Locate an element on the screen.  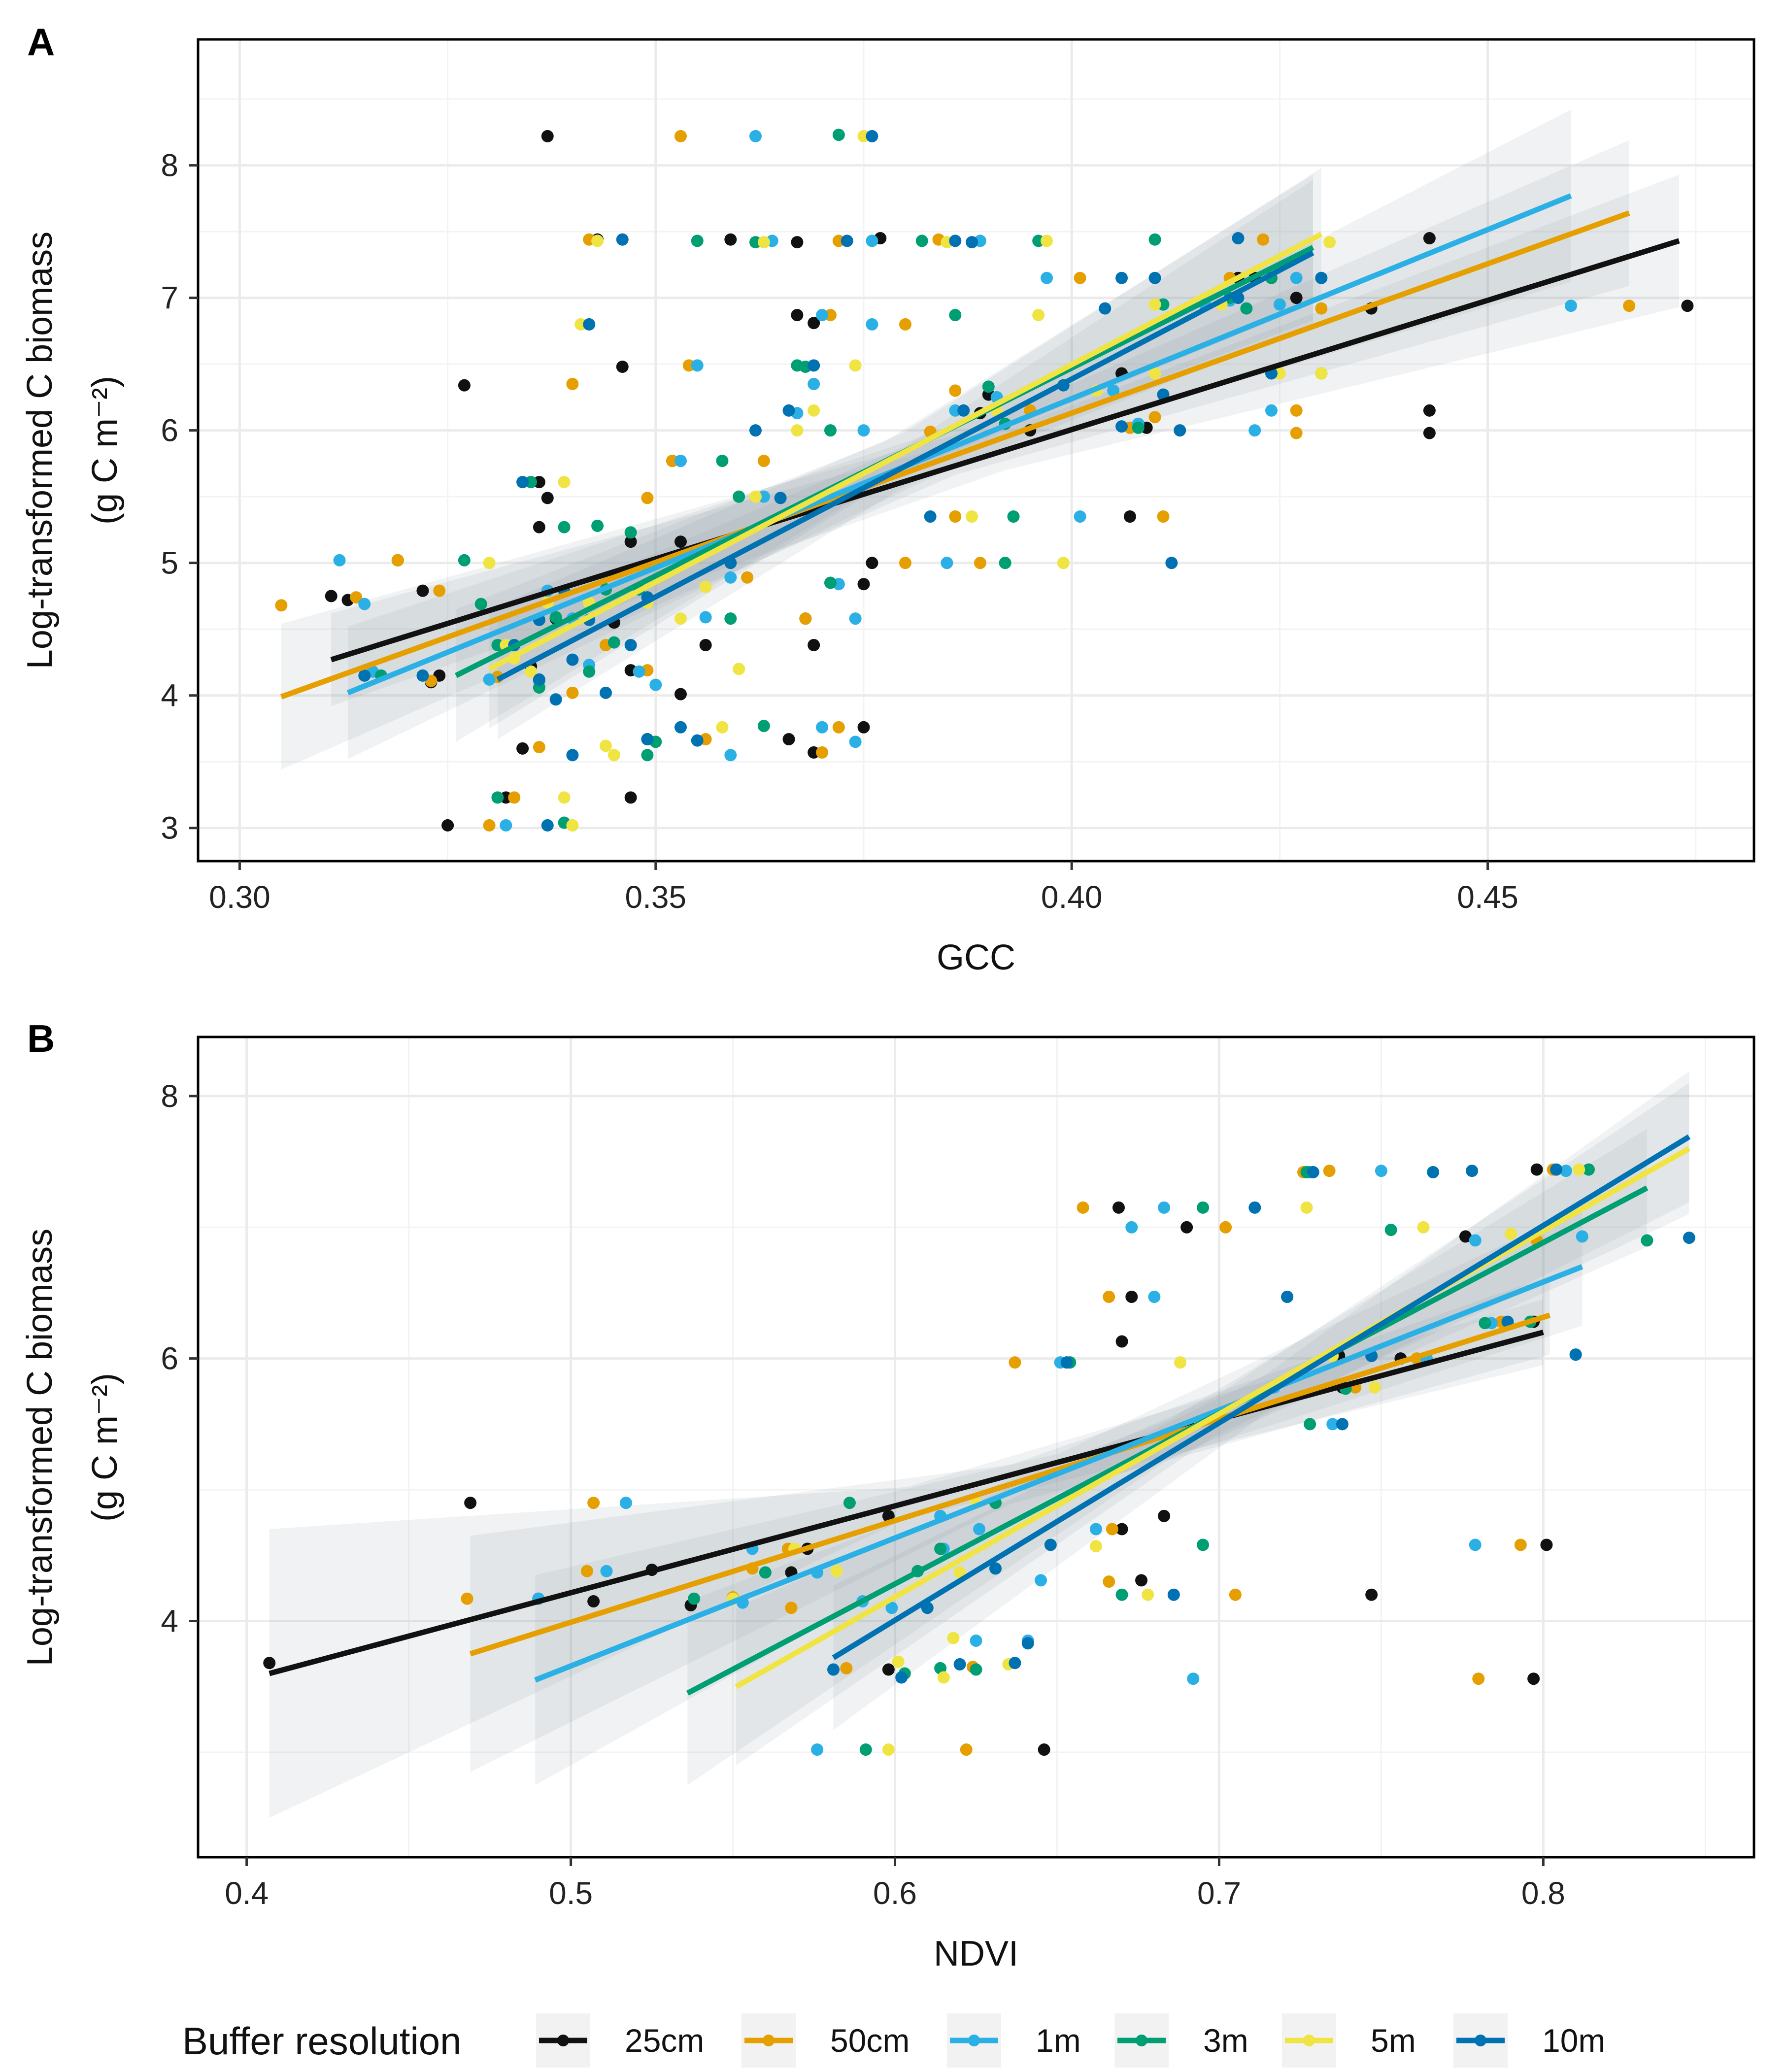
x-tick-label: 0.4 is located at coordinates (247, 1893).